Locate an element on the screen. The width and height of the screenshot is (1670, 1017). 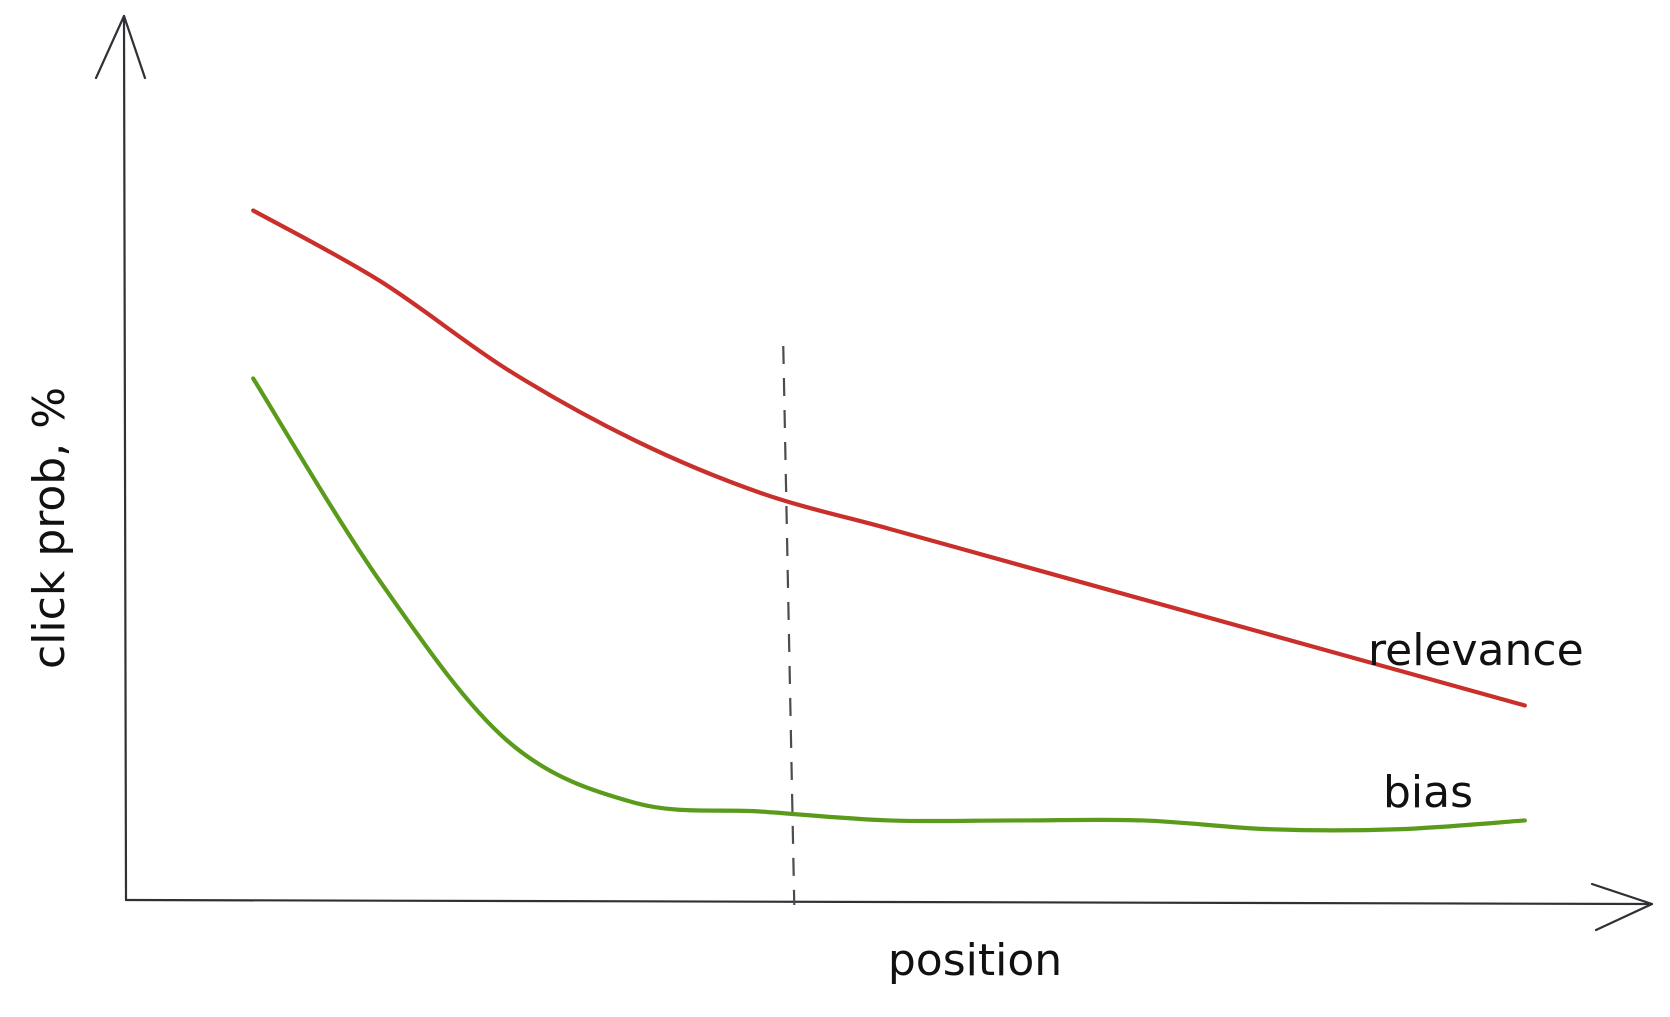
x-axis-label: position is located at coordinates (975, 960).